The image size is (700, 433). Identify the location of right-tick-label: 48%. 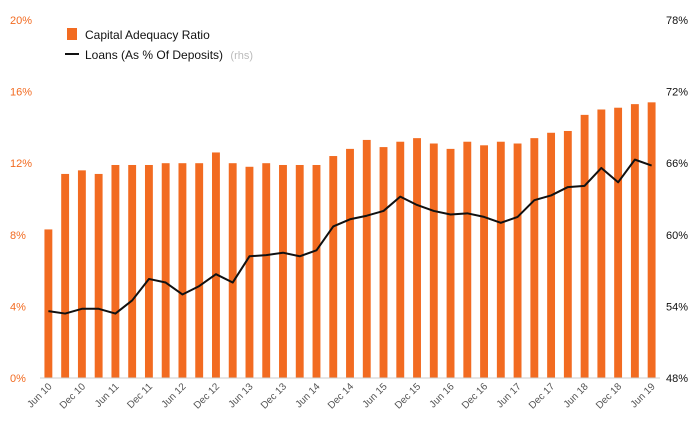
(677, 379).